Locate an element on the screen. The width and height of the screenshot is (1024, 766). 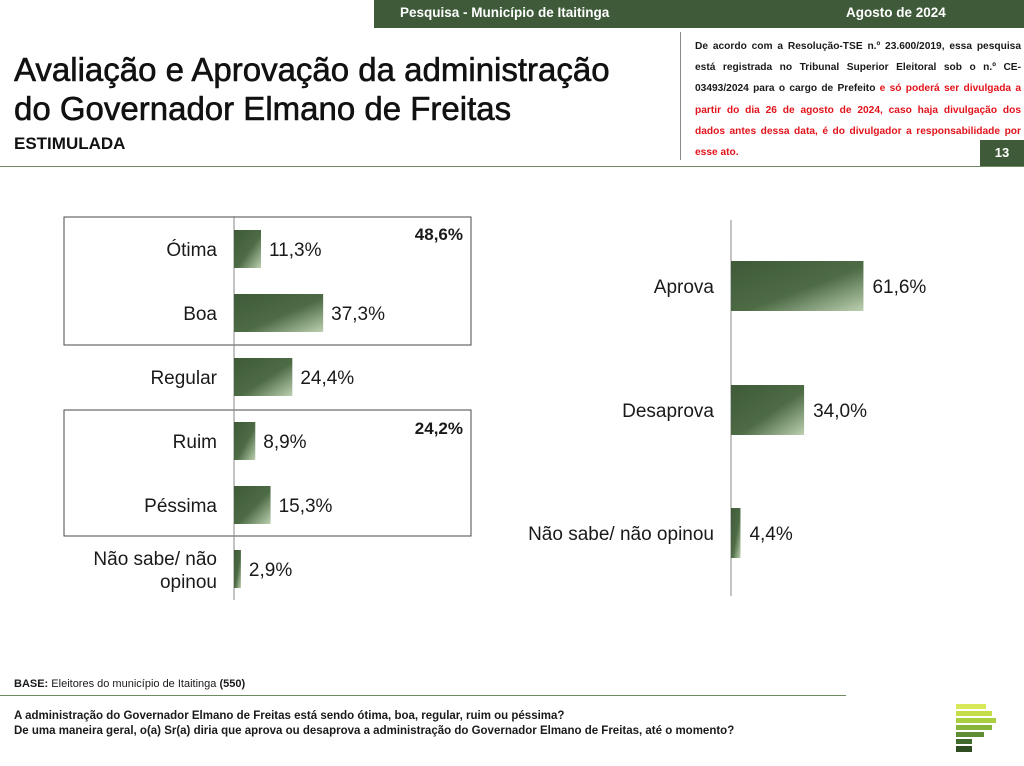
base-label: BASE: is located at coordinates (31, 684).